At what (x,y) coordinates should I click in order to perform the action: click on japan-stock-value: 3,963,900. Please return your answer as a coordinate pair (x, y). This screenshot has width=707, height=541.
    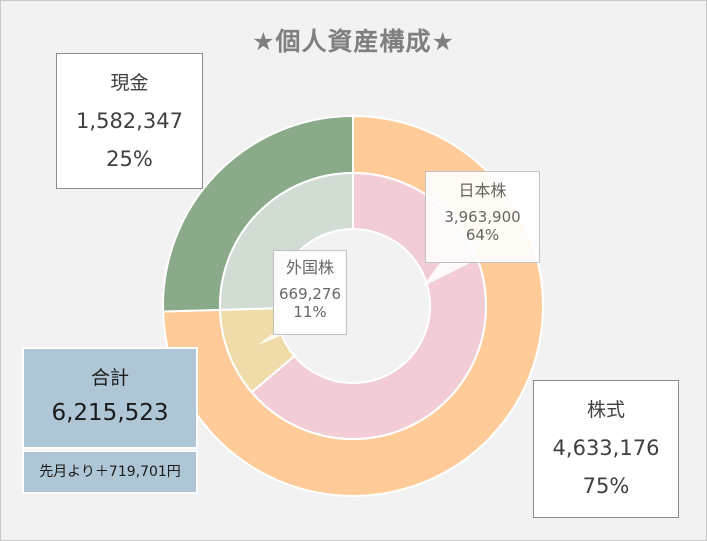
    Looking at the image, I should click on (482, 217).